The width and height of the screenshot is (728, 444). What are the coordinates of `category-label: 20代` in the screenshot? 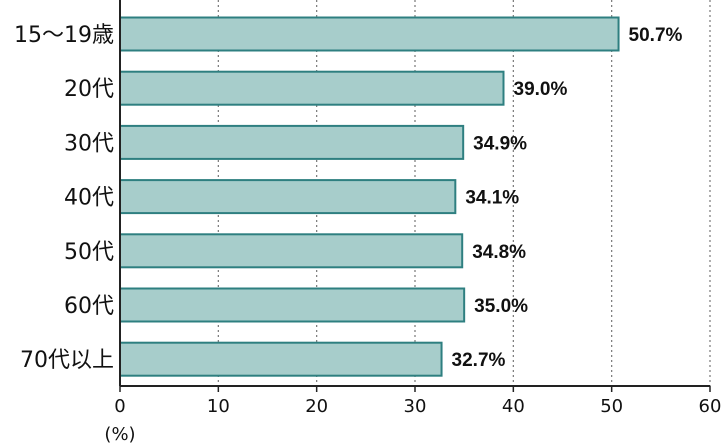 It's located at (89, 89).